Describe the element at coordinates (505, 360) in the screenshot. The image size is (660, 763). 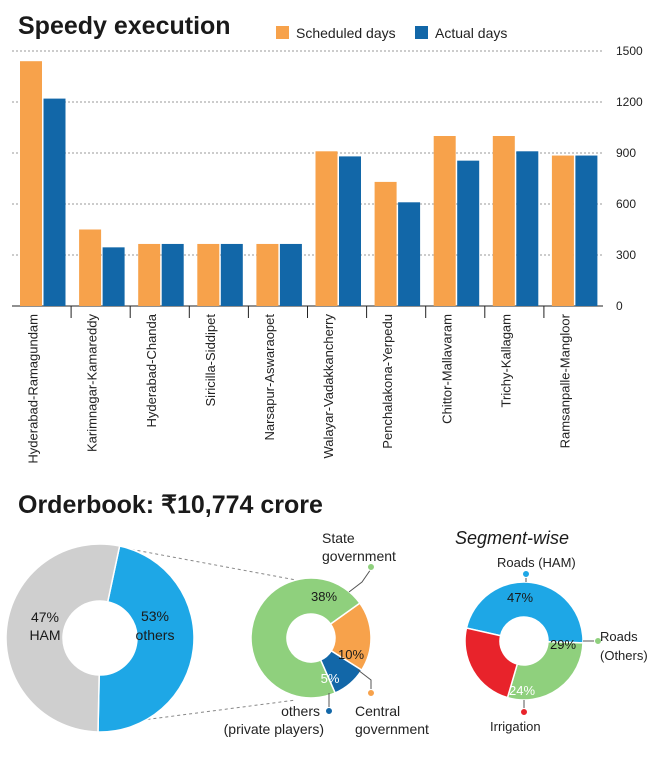
I see `x-category-label: Trichy-Kallagam` at that location.